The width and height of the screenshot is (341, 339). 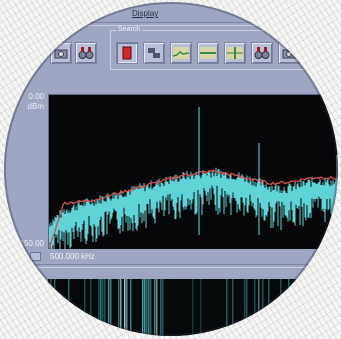 I want to click on step-button, so click(x=154, y=53).